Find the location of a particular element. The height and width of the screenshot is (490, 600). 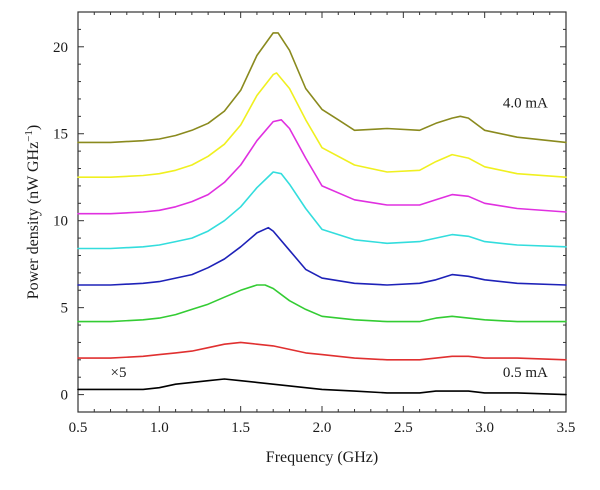

y-tick-label: 5 is located at coordinates (65, 309).